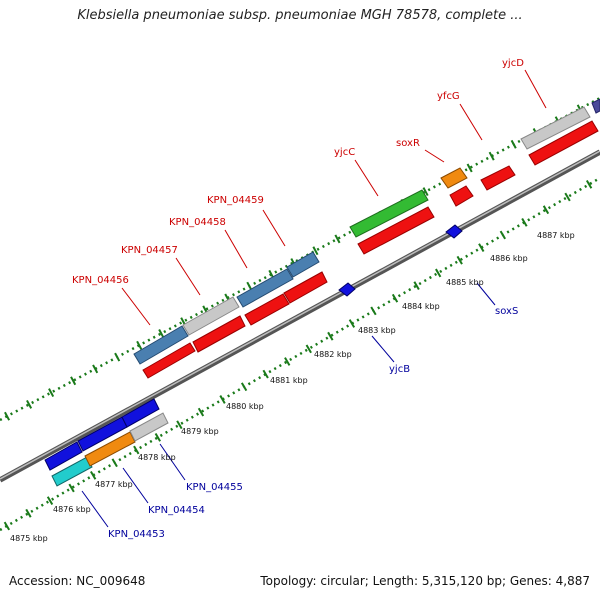 The height and width of the screenshot is (600, 600). I want to click on scale-label: 4877 kbp, so click(114, 484).